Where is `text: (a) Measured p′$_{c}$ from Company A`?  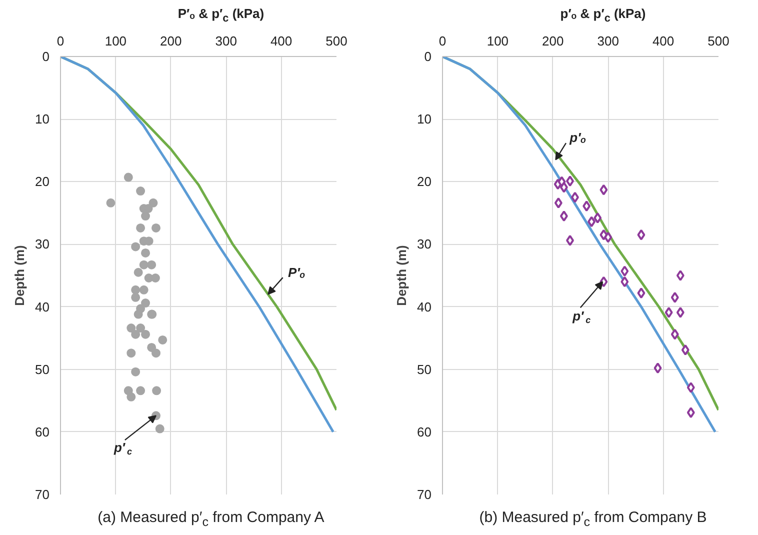
text: (a) Measured p′$_{c}$ from Company A is located at coordinates (211, 519).